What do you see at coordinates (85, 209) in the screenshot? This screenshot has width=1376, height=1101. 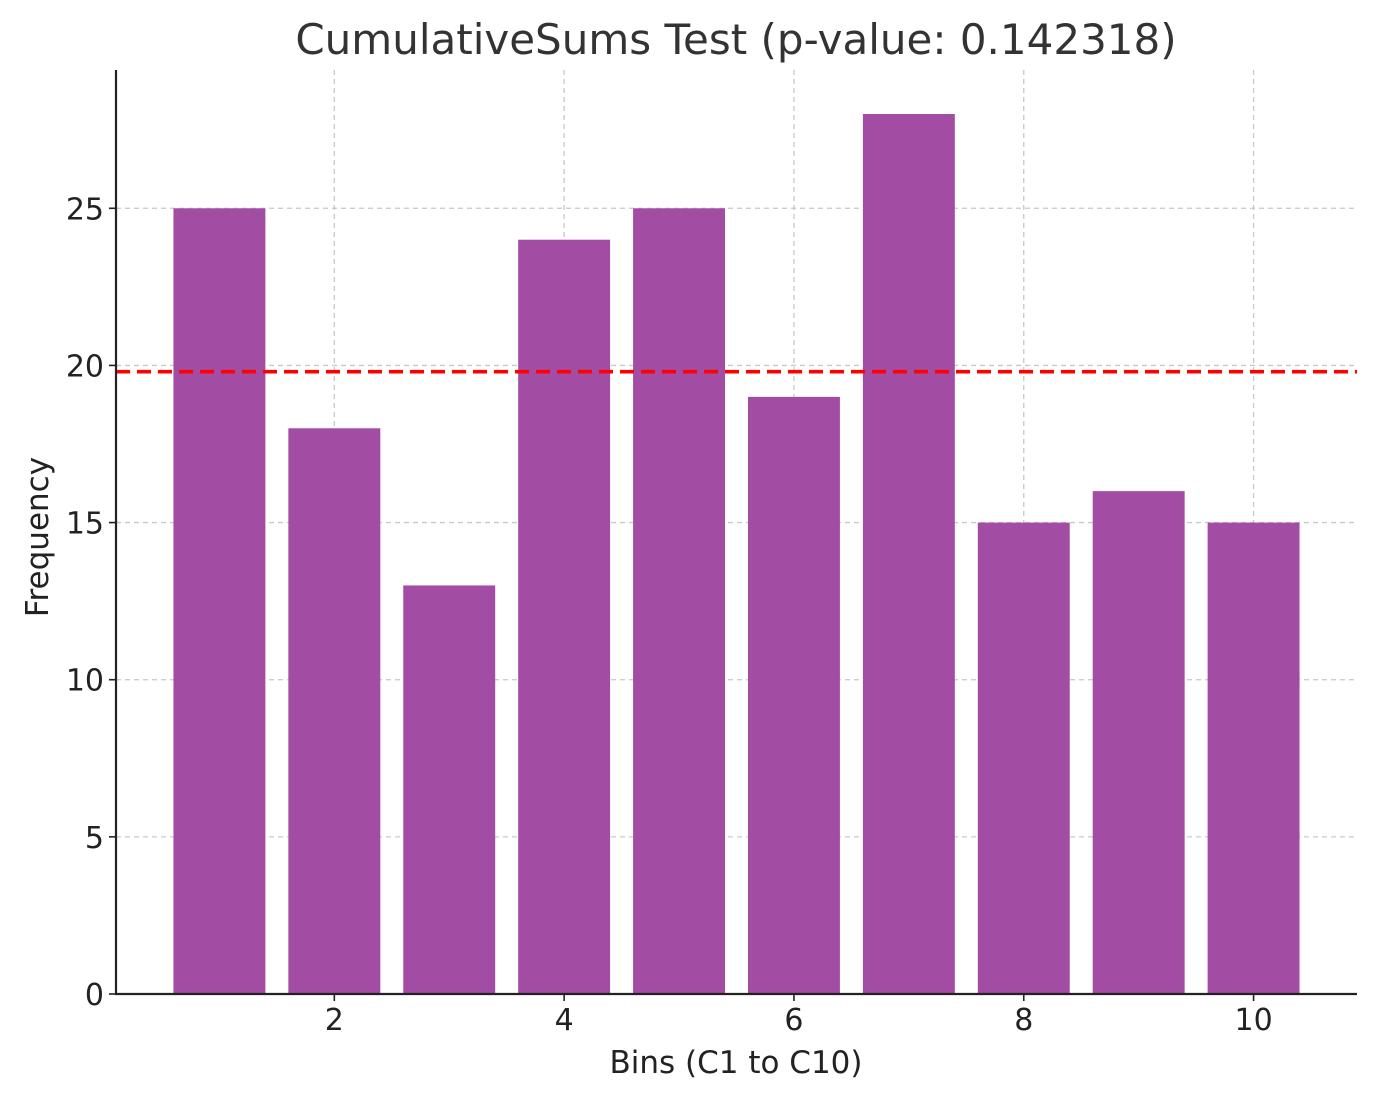 I see `y-tick-label: 25` at bounding box center [85, 209].